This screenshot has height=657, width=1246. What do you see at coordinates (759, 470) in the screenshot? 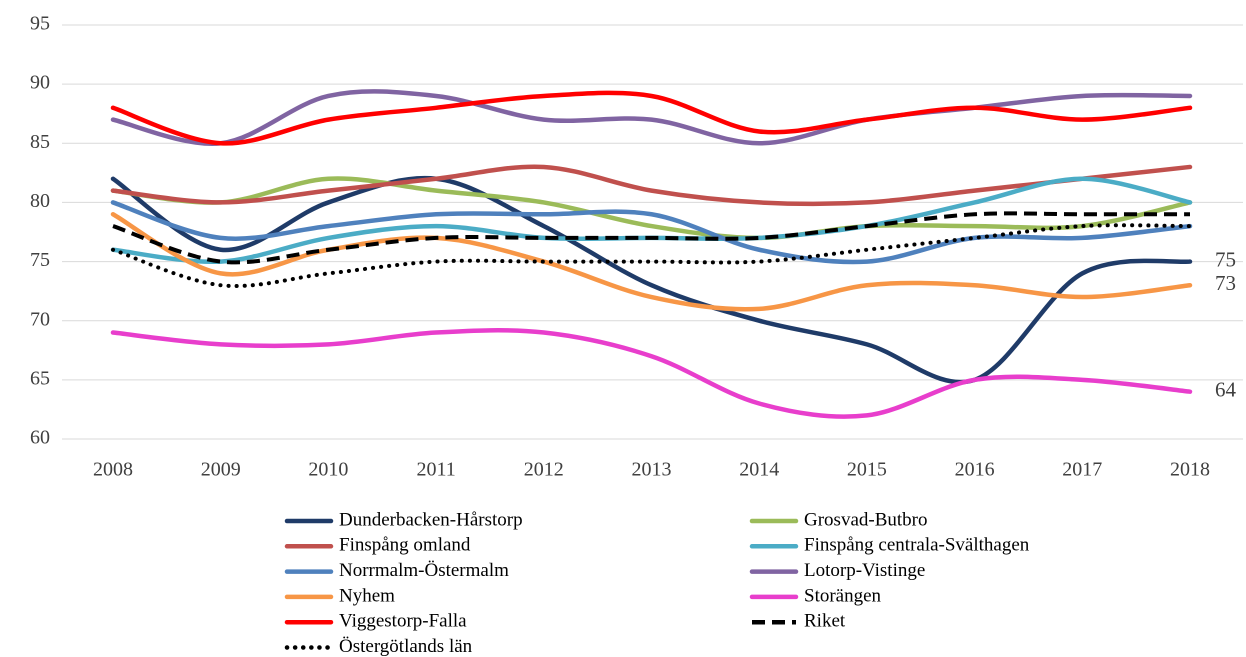
I see `x-tick-label: 2014` at bounding box center [759, 470].